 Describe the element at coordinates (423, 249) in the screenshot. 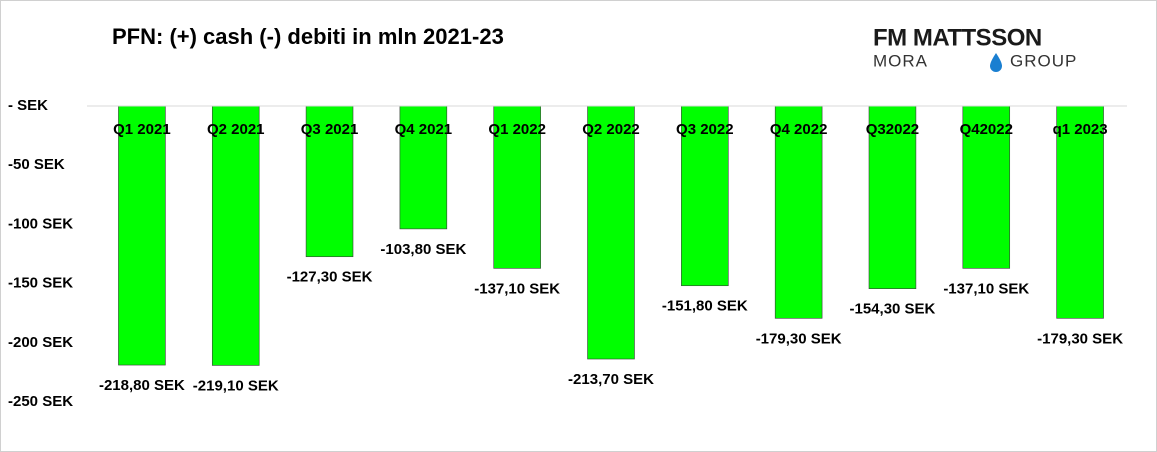

I see `value-label: -103,80 SEK` at that location.